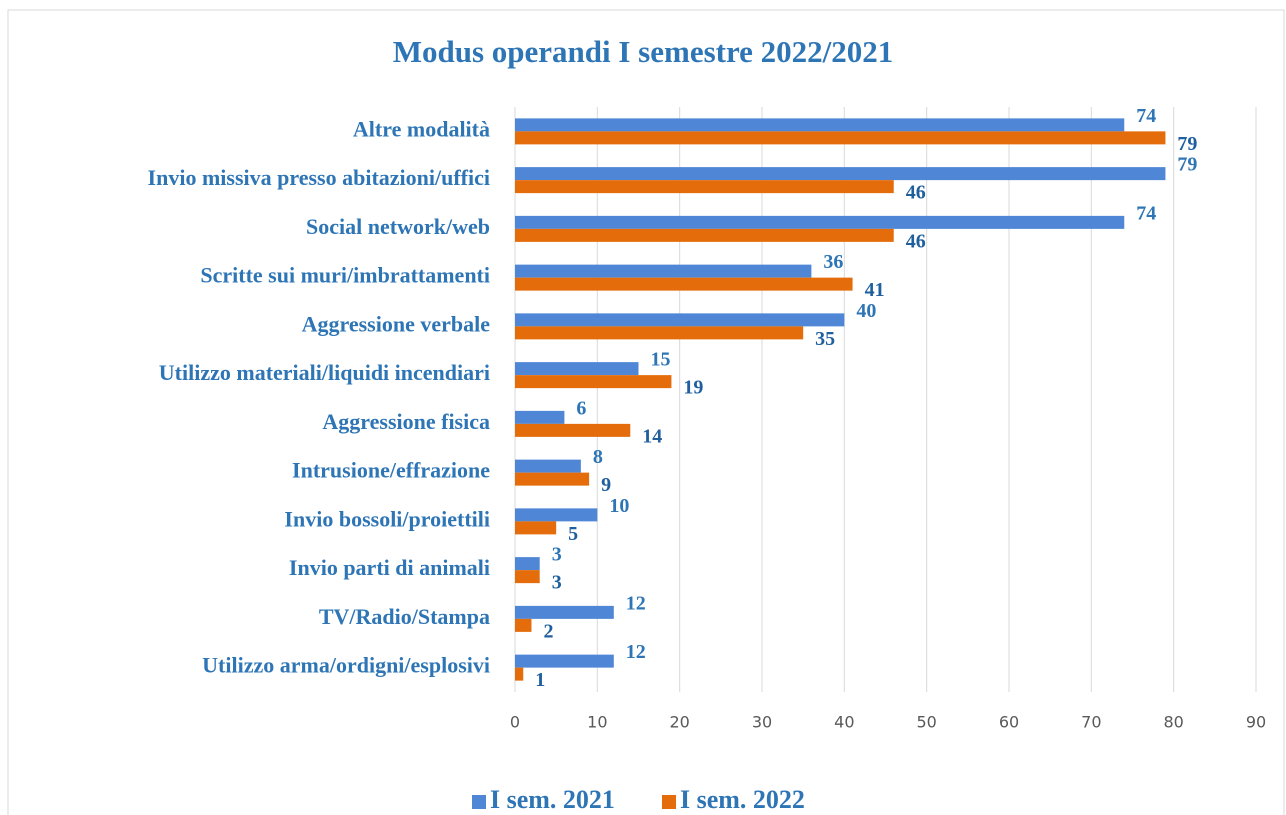 The width and height of the screenshot is (1286, 815). Describe the element at coordinates (1173, 722) in the screenshot. I see `x-tick-label: 80` at that location.